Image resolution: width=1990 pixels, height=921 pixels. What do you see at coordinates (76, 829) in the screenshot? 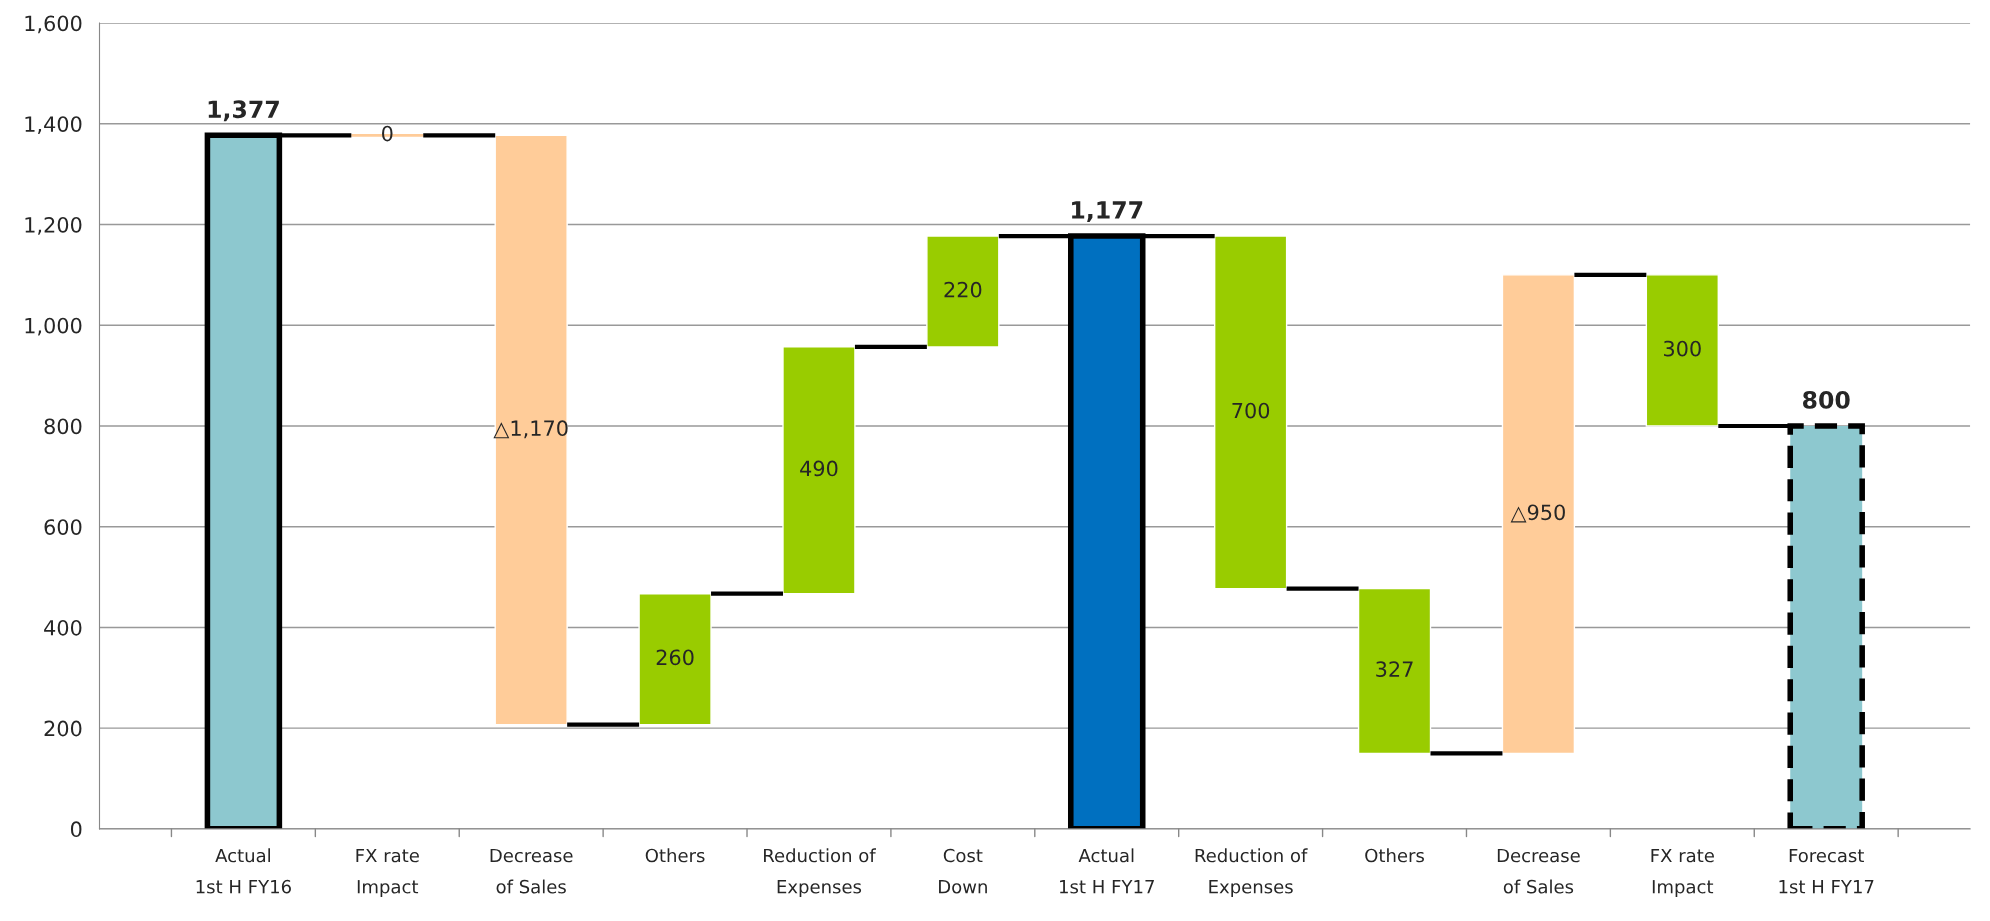
I see `y-tick-label: 0` at bounding box center [76, 829].